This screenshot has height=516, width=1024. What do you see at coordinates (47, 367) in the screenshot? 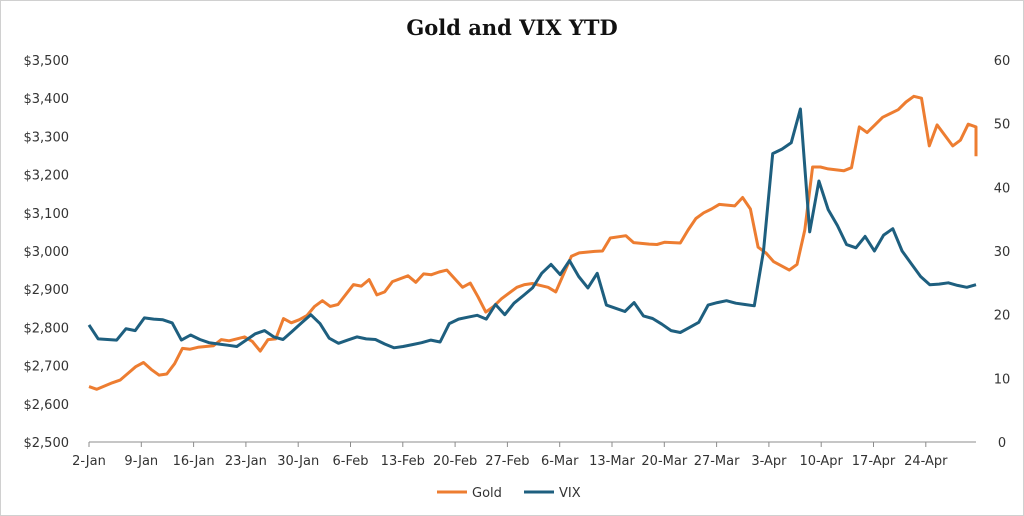
I see `y-left-tick-label: $2,700` at bounding box center [47, 367].